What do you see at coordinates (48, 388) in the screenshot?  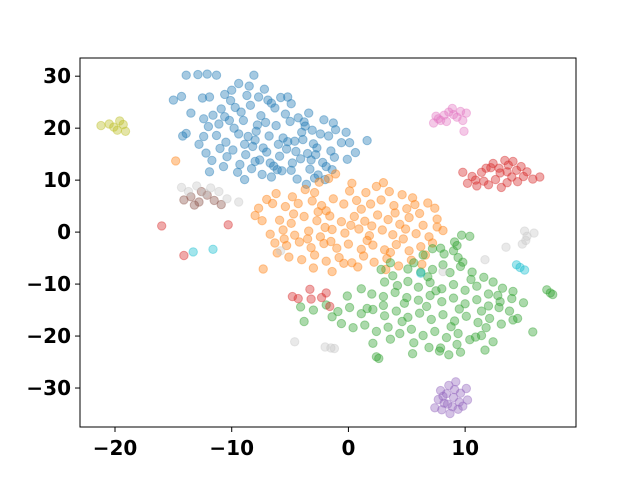 I see `y-tick-label: −30` at bounding box center [48, 388].